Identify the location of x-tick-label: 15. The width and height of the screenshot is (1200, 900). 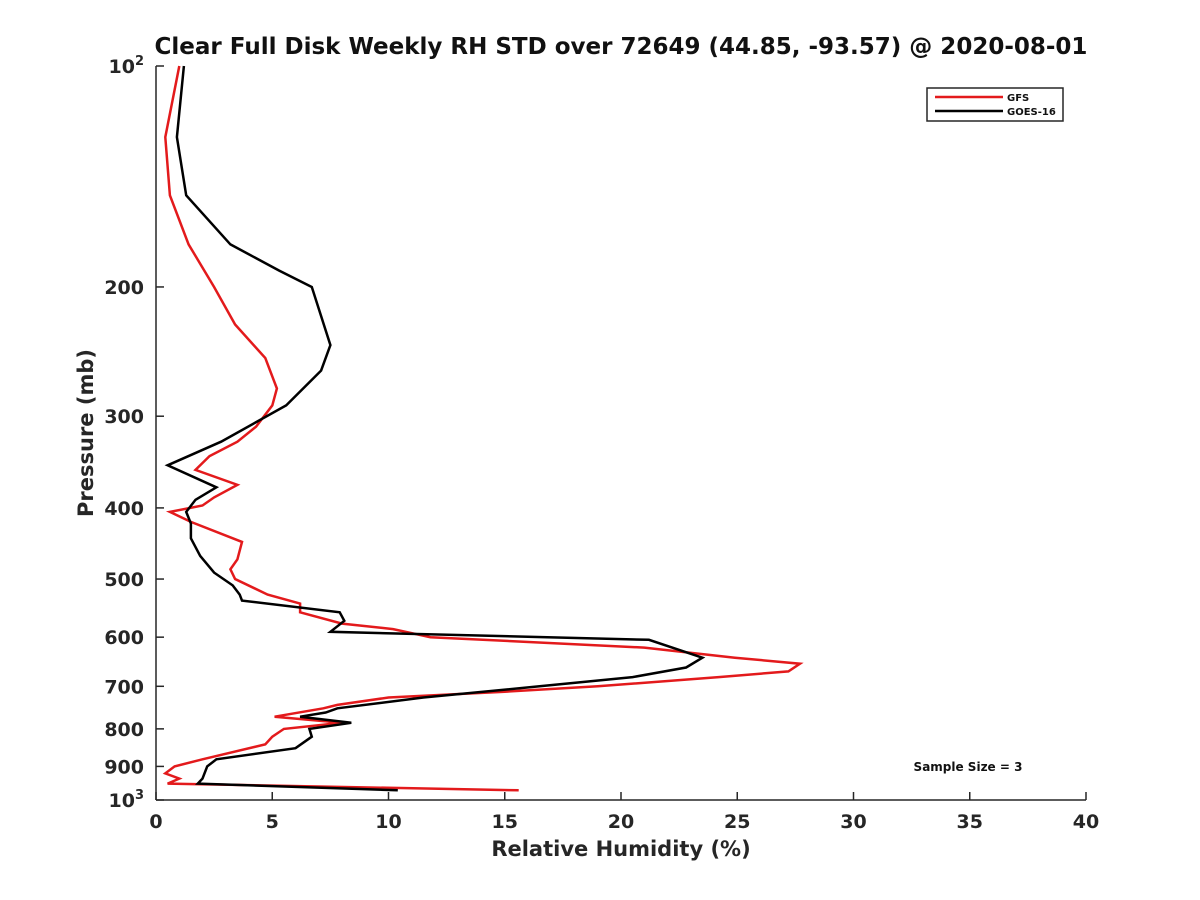
(505, 822).